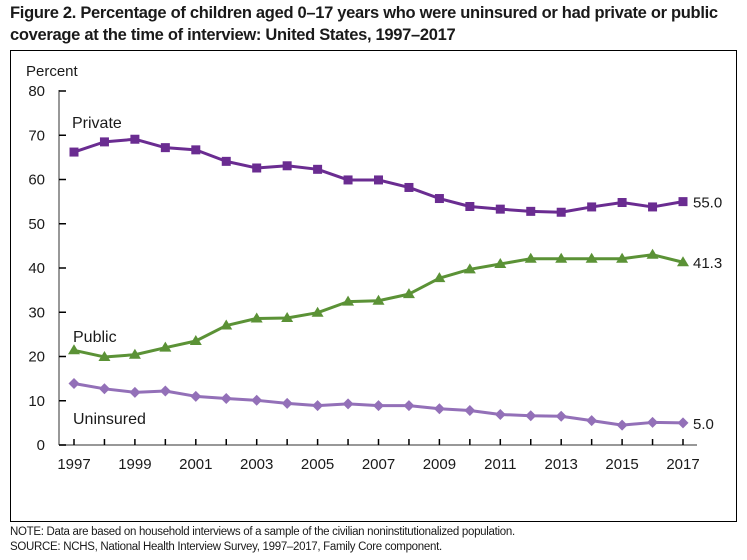 This screenshot has height=560, width=747. What do you see at coordinates (73, 464) in the screenshot?
I see `x-tick-label: 1997` at bounding box center [73, 464].